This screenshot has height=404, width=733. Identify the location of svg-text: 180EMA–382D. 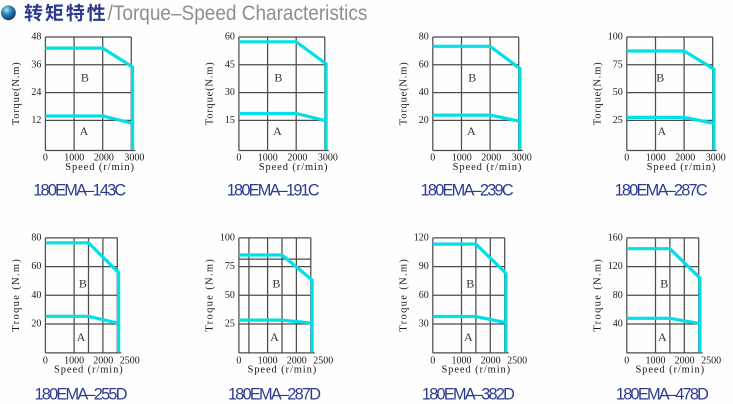
(468, 394).